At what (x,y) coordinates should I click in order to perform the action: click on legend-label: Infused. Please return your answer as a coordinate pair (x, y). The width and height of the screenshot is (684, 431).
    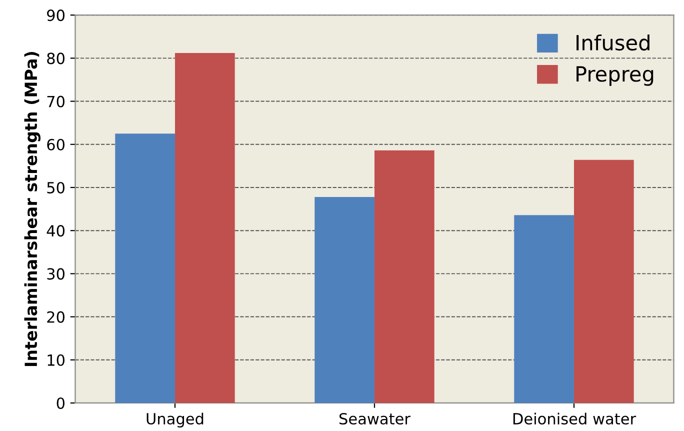
    Looking at the image, I should click on (613, 42).